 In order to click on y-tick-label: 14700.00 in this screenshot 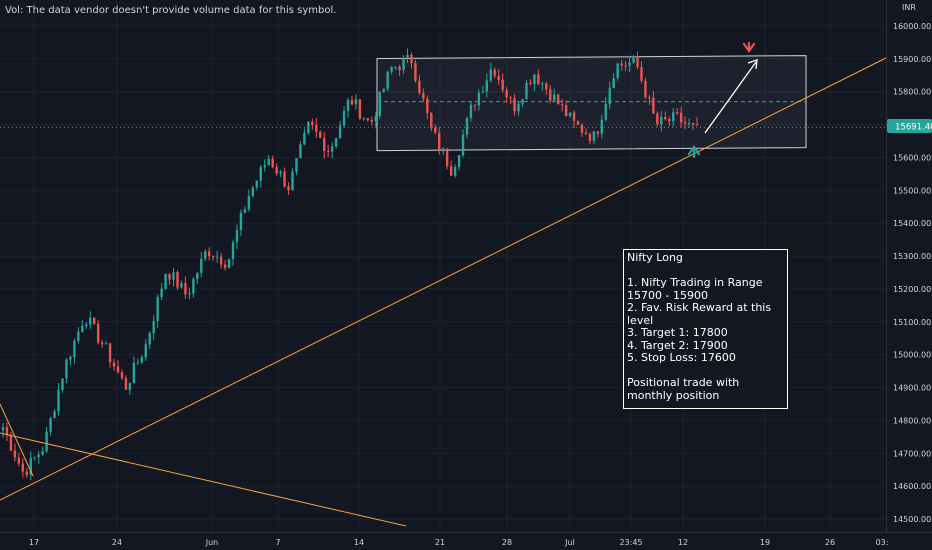, I will do `click(912, 453)`.